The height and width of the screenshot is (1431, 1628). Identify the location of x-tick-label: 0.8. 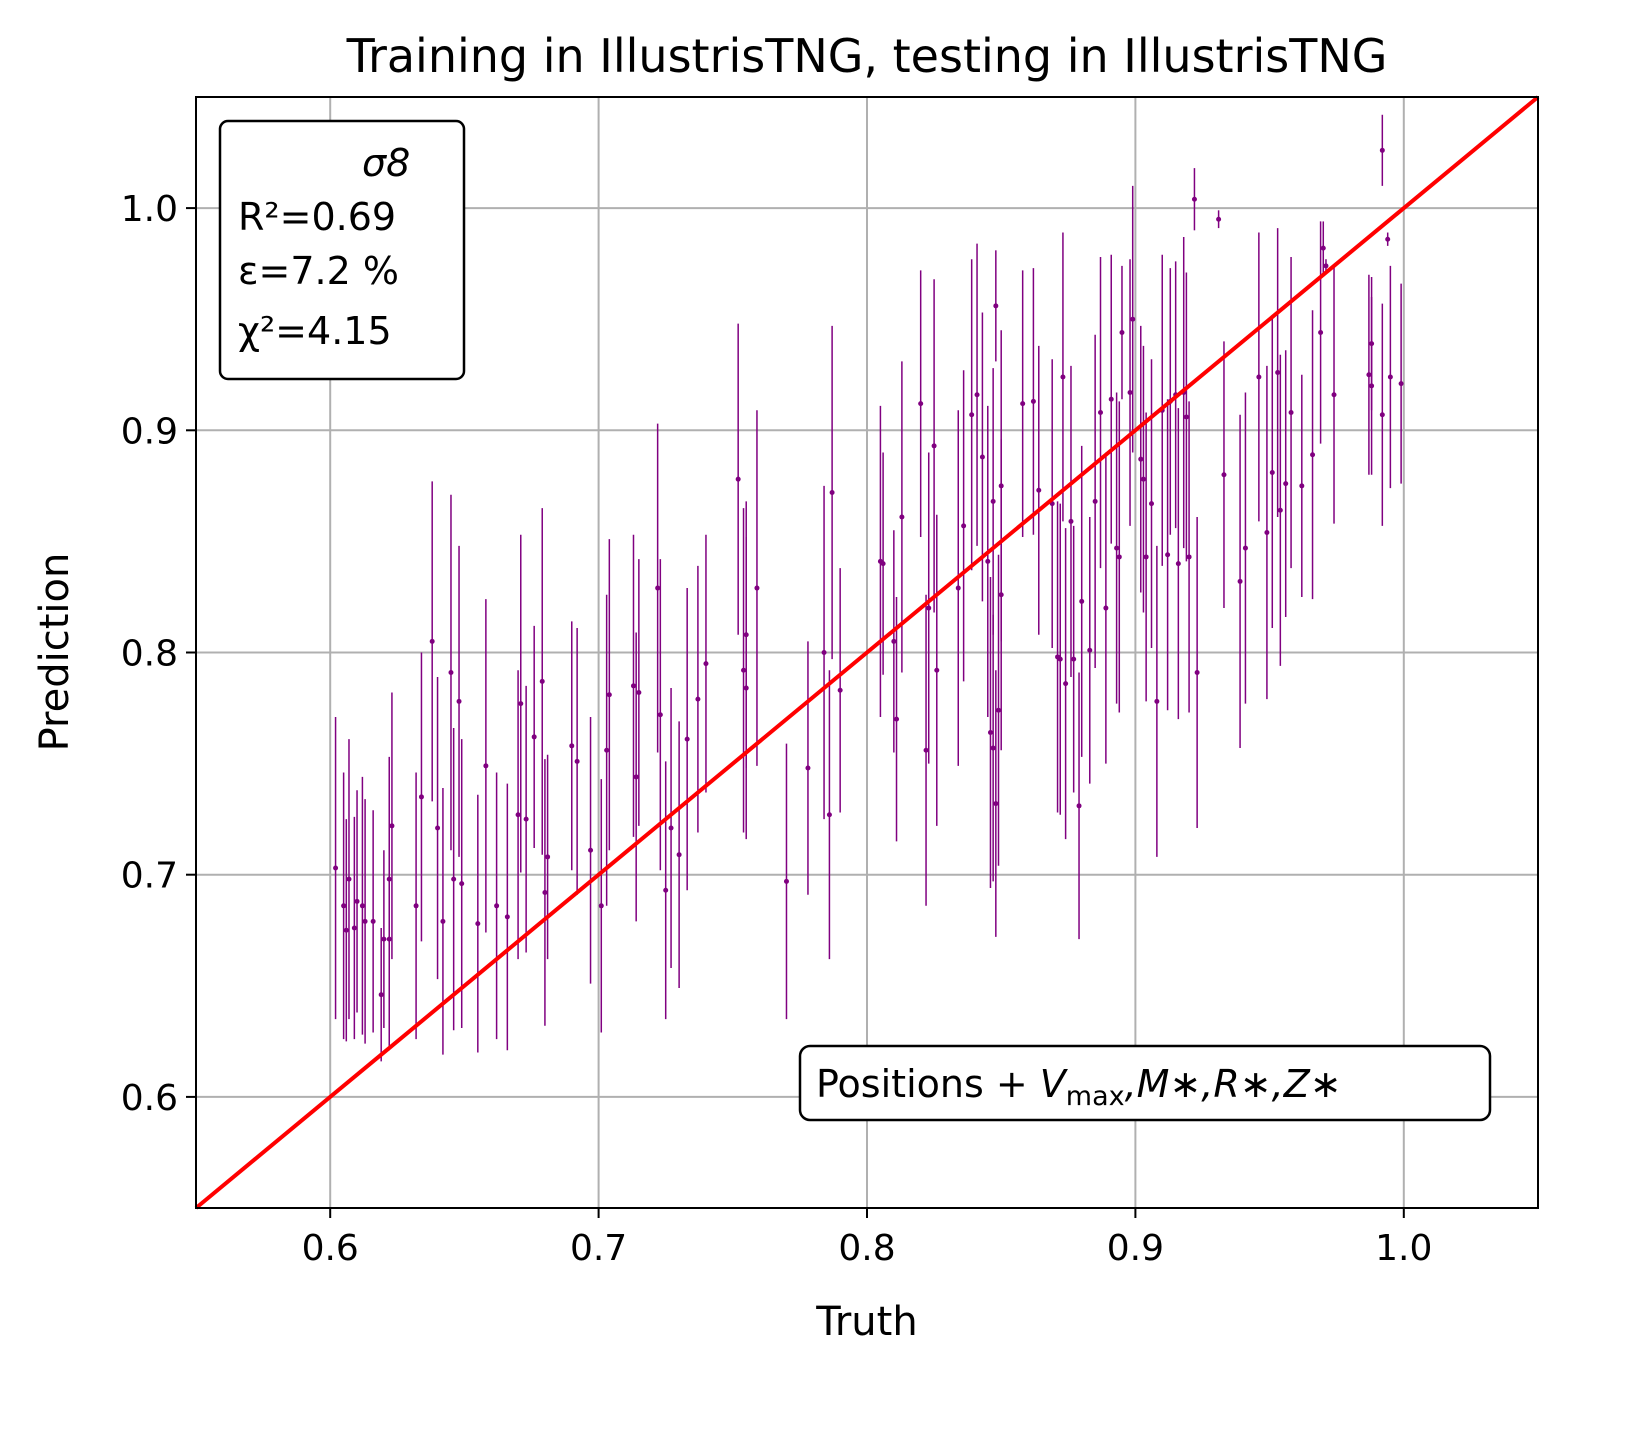
(866, 1248).